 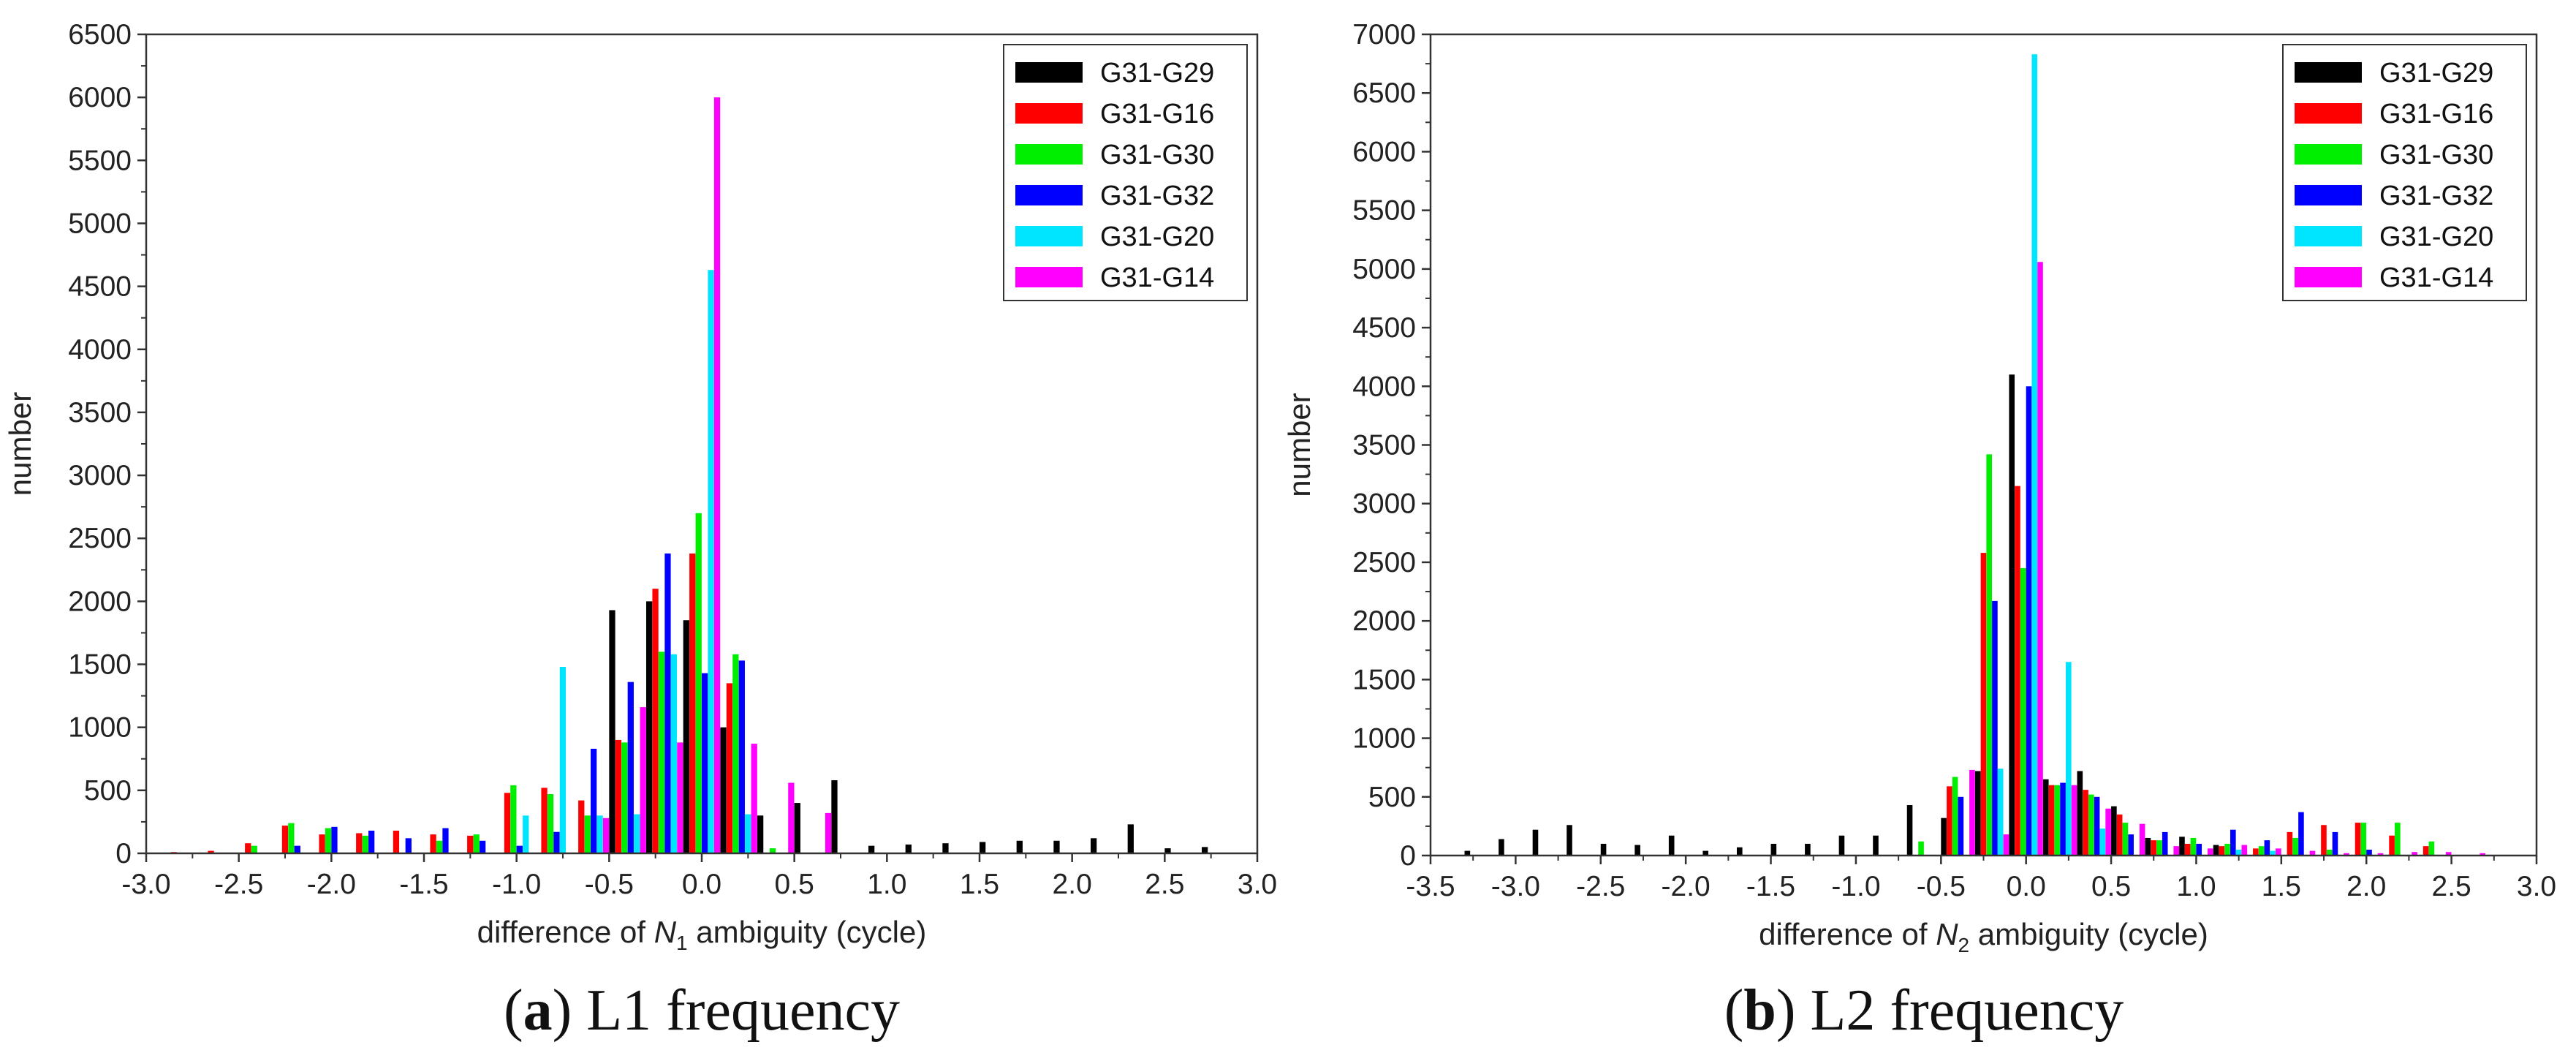 What do you see at coordinates (108, 791) in the screenshot?
I see `y-tick-label: 500` at bounding box center [108, 791].